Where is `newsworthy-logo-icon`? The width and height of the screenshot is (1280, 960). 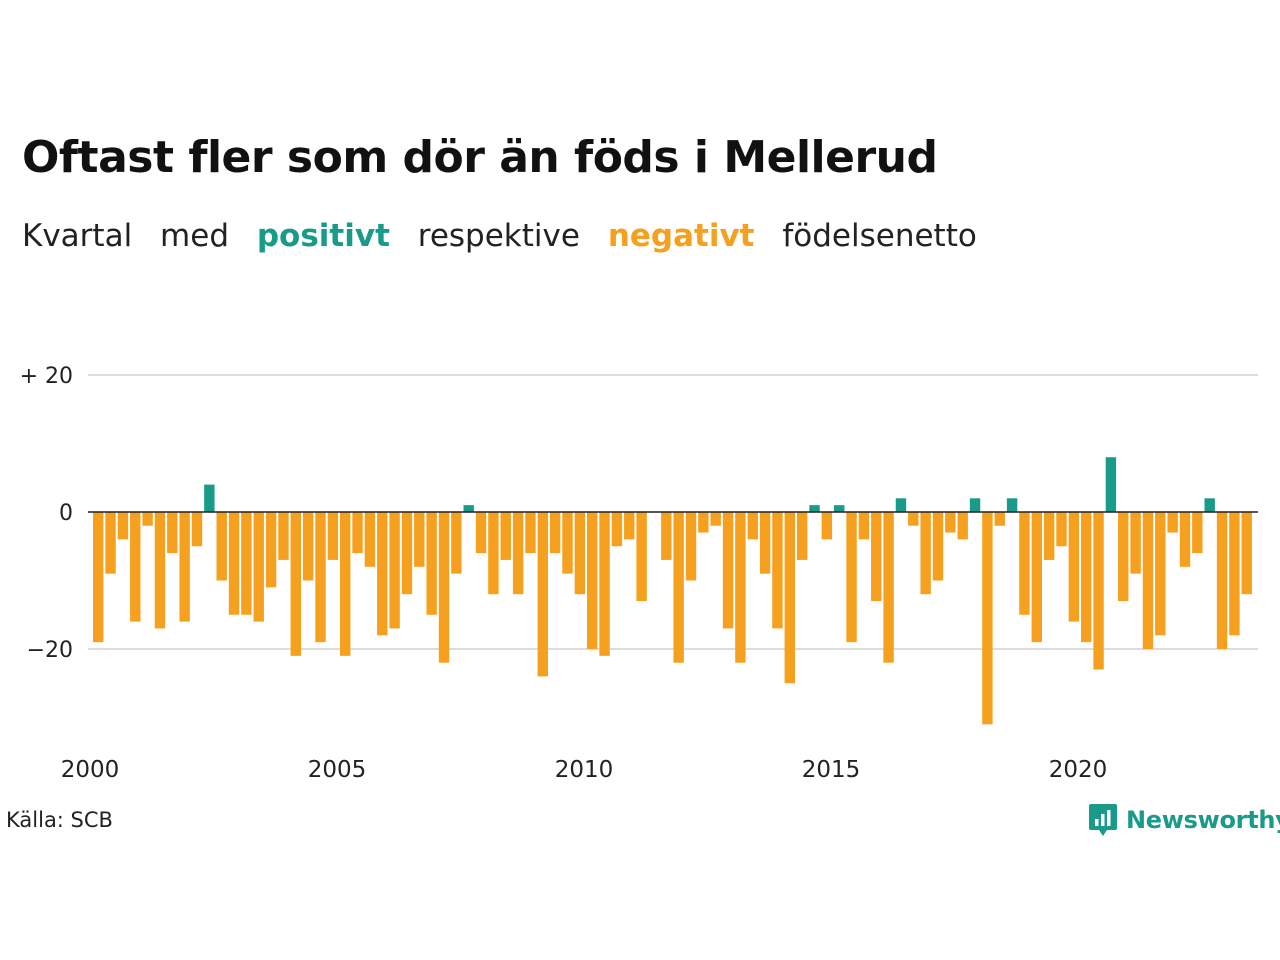 newsworthy-logo-icon is located at coordinates (1103, 820).